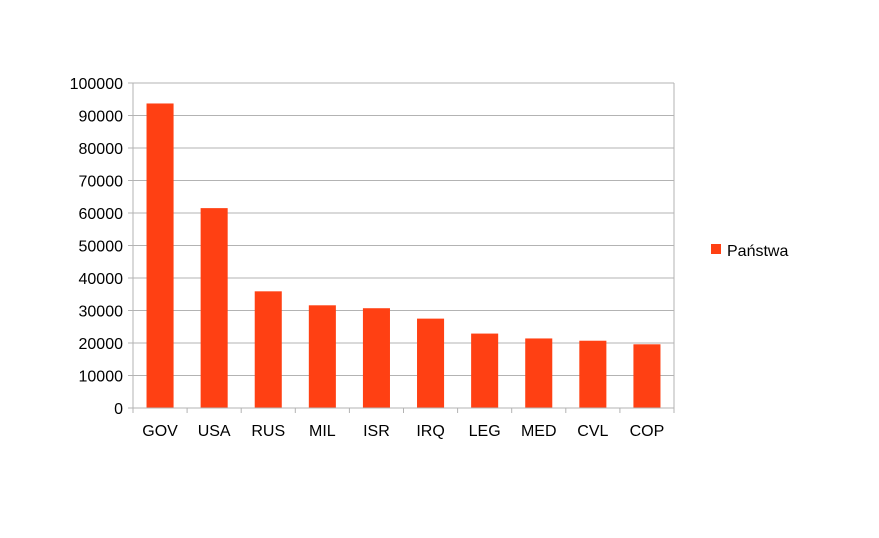 The width and height of the screenshot is (879, 538). Describe the element at coordinates (647, 431) in the screenshot. I see `x-tick-label: COP` at that location.